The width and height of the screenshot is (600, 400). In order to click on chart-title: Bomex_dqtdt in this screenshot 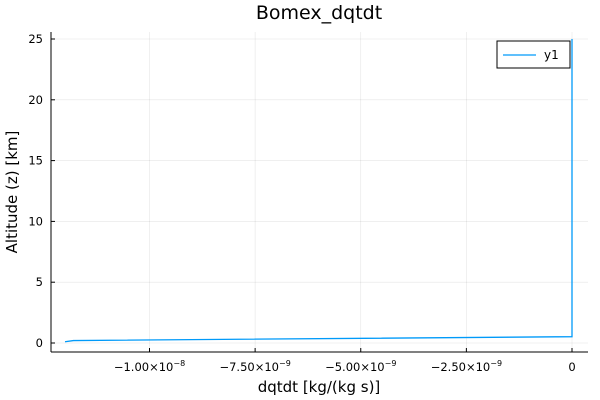, I will do `click(319, 13)`.